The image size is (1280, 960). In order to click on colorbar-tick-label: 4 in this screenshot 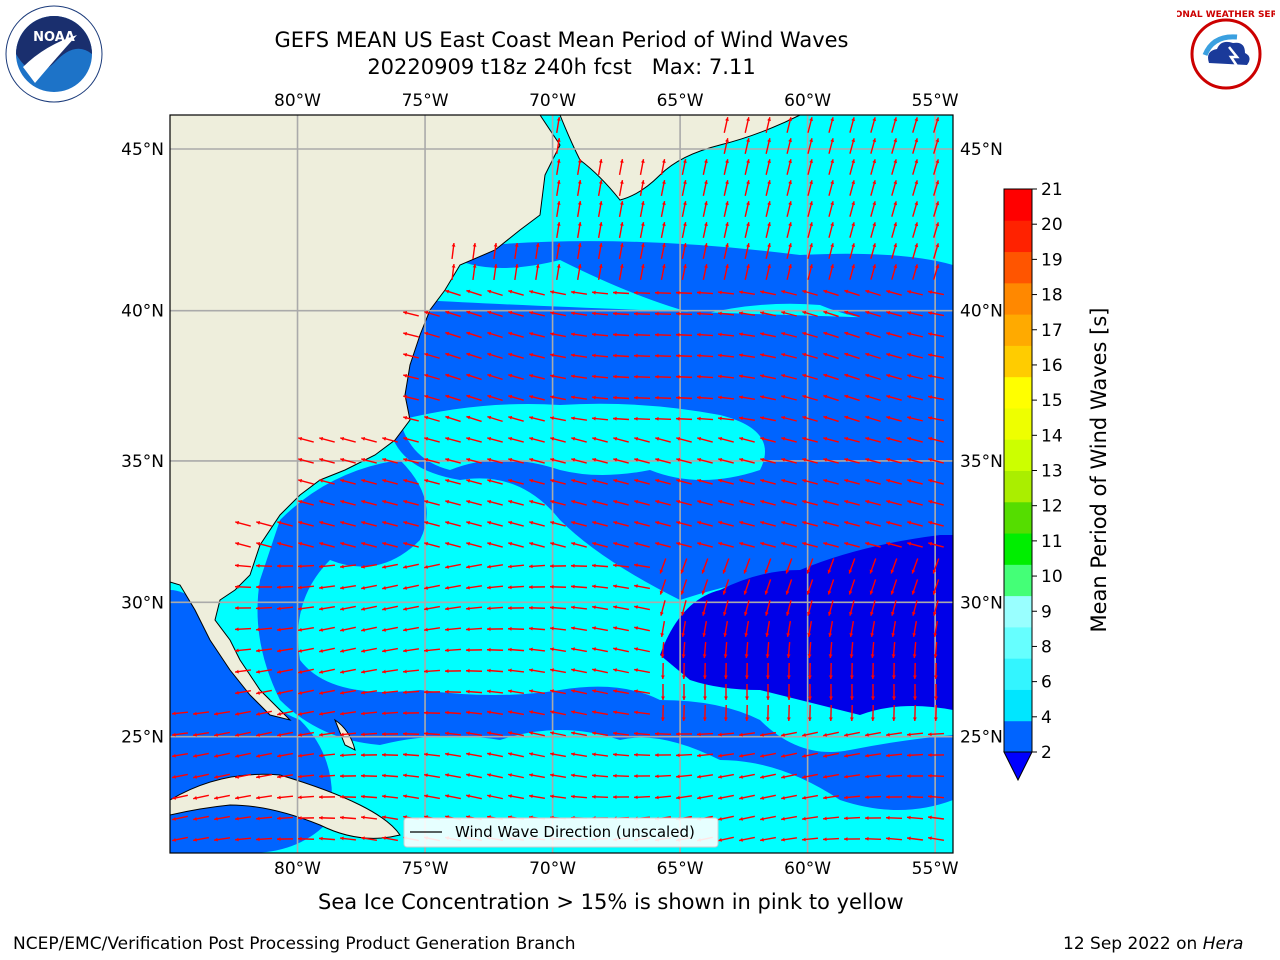, I will do `click(1046, 718)`.